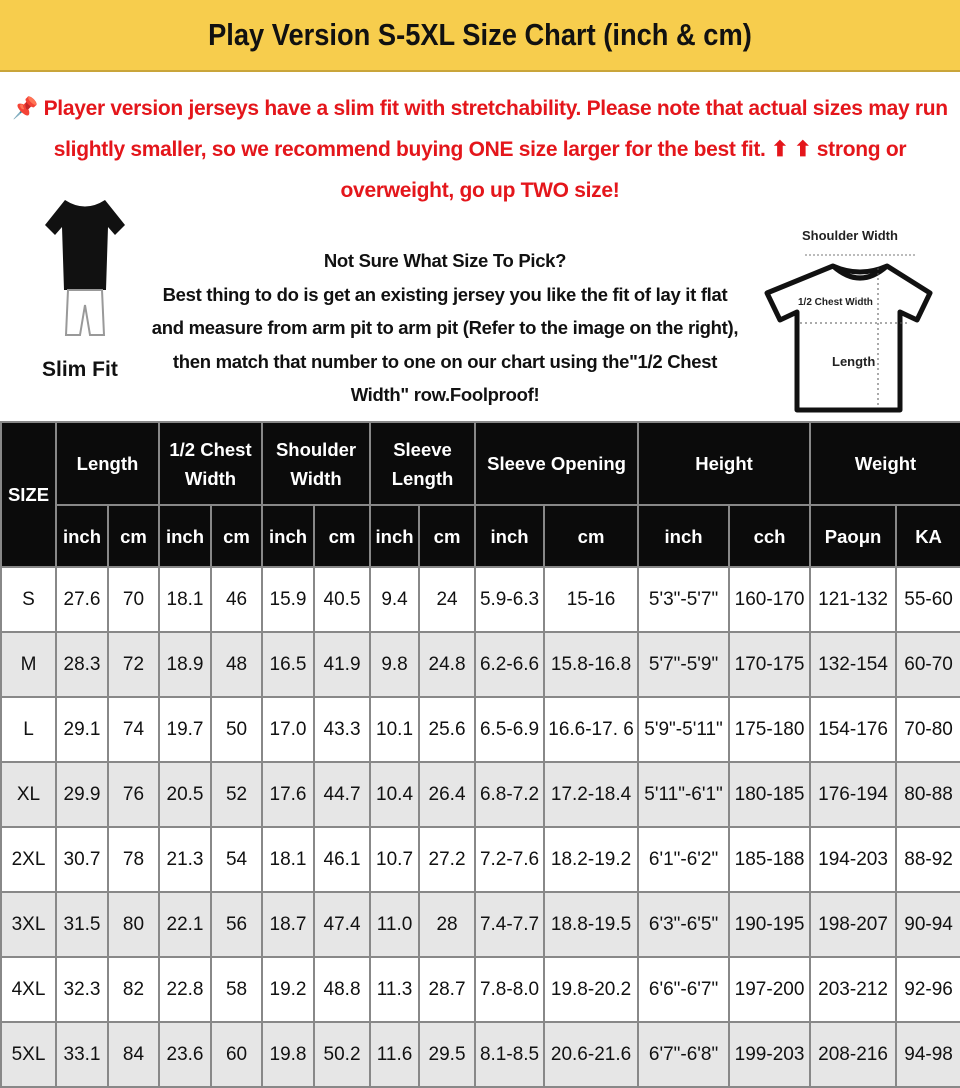  Describe the element at coordinates (342, 989) in the screenshot. I see `table-cell: 48.8` at that location.